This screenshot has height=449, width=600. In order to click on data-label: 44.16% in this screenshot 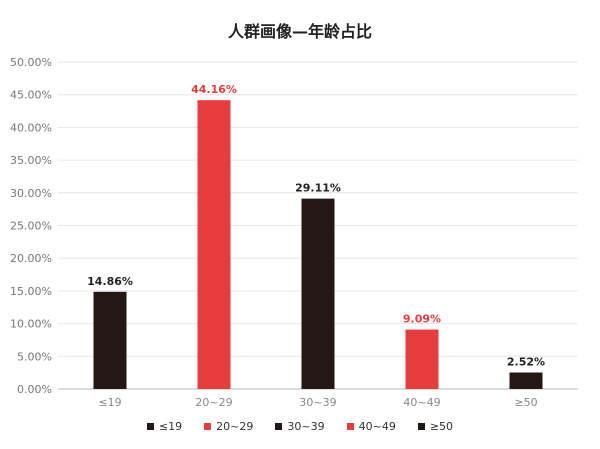, I will do `click(214, 89)`.